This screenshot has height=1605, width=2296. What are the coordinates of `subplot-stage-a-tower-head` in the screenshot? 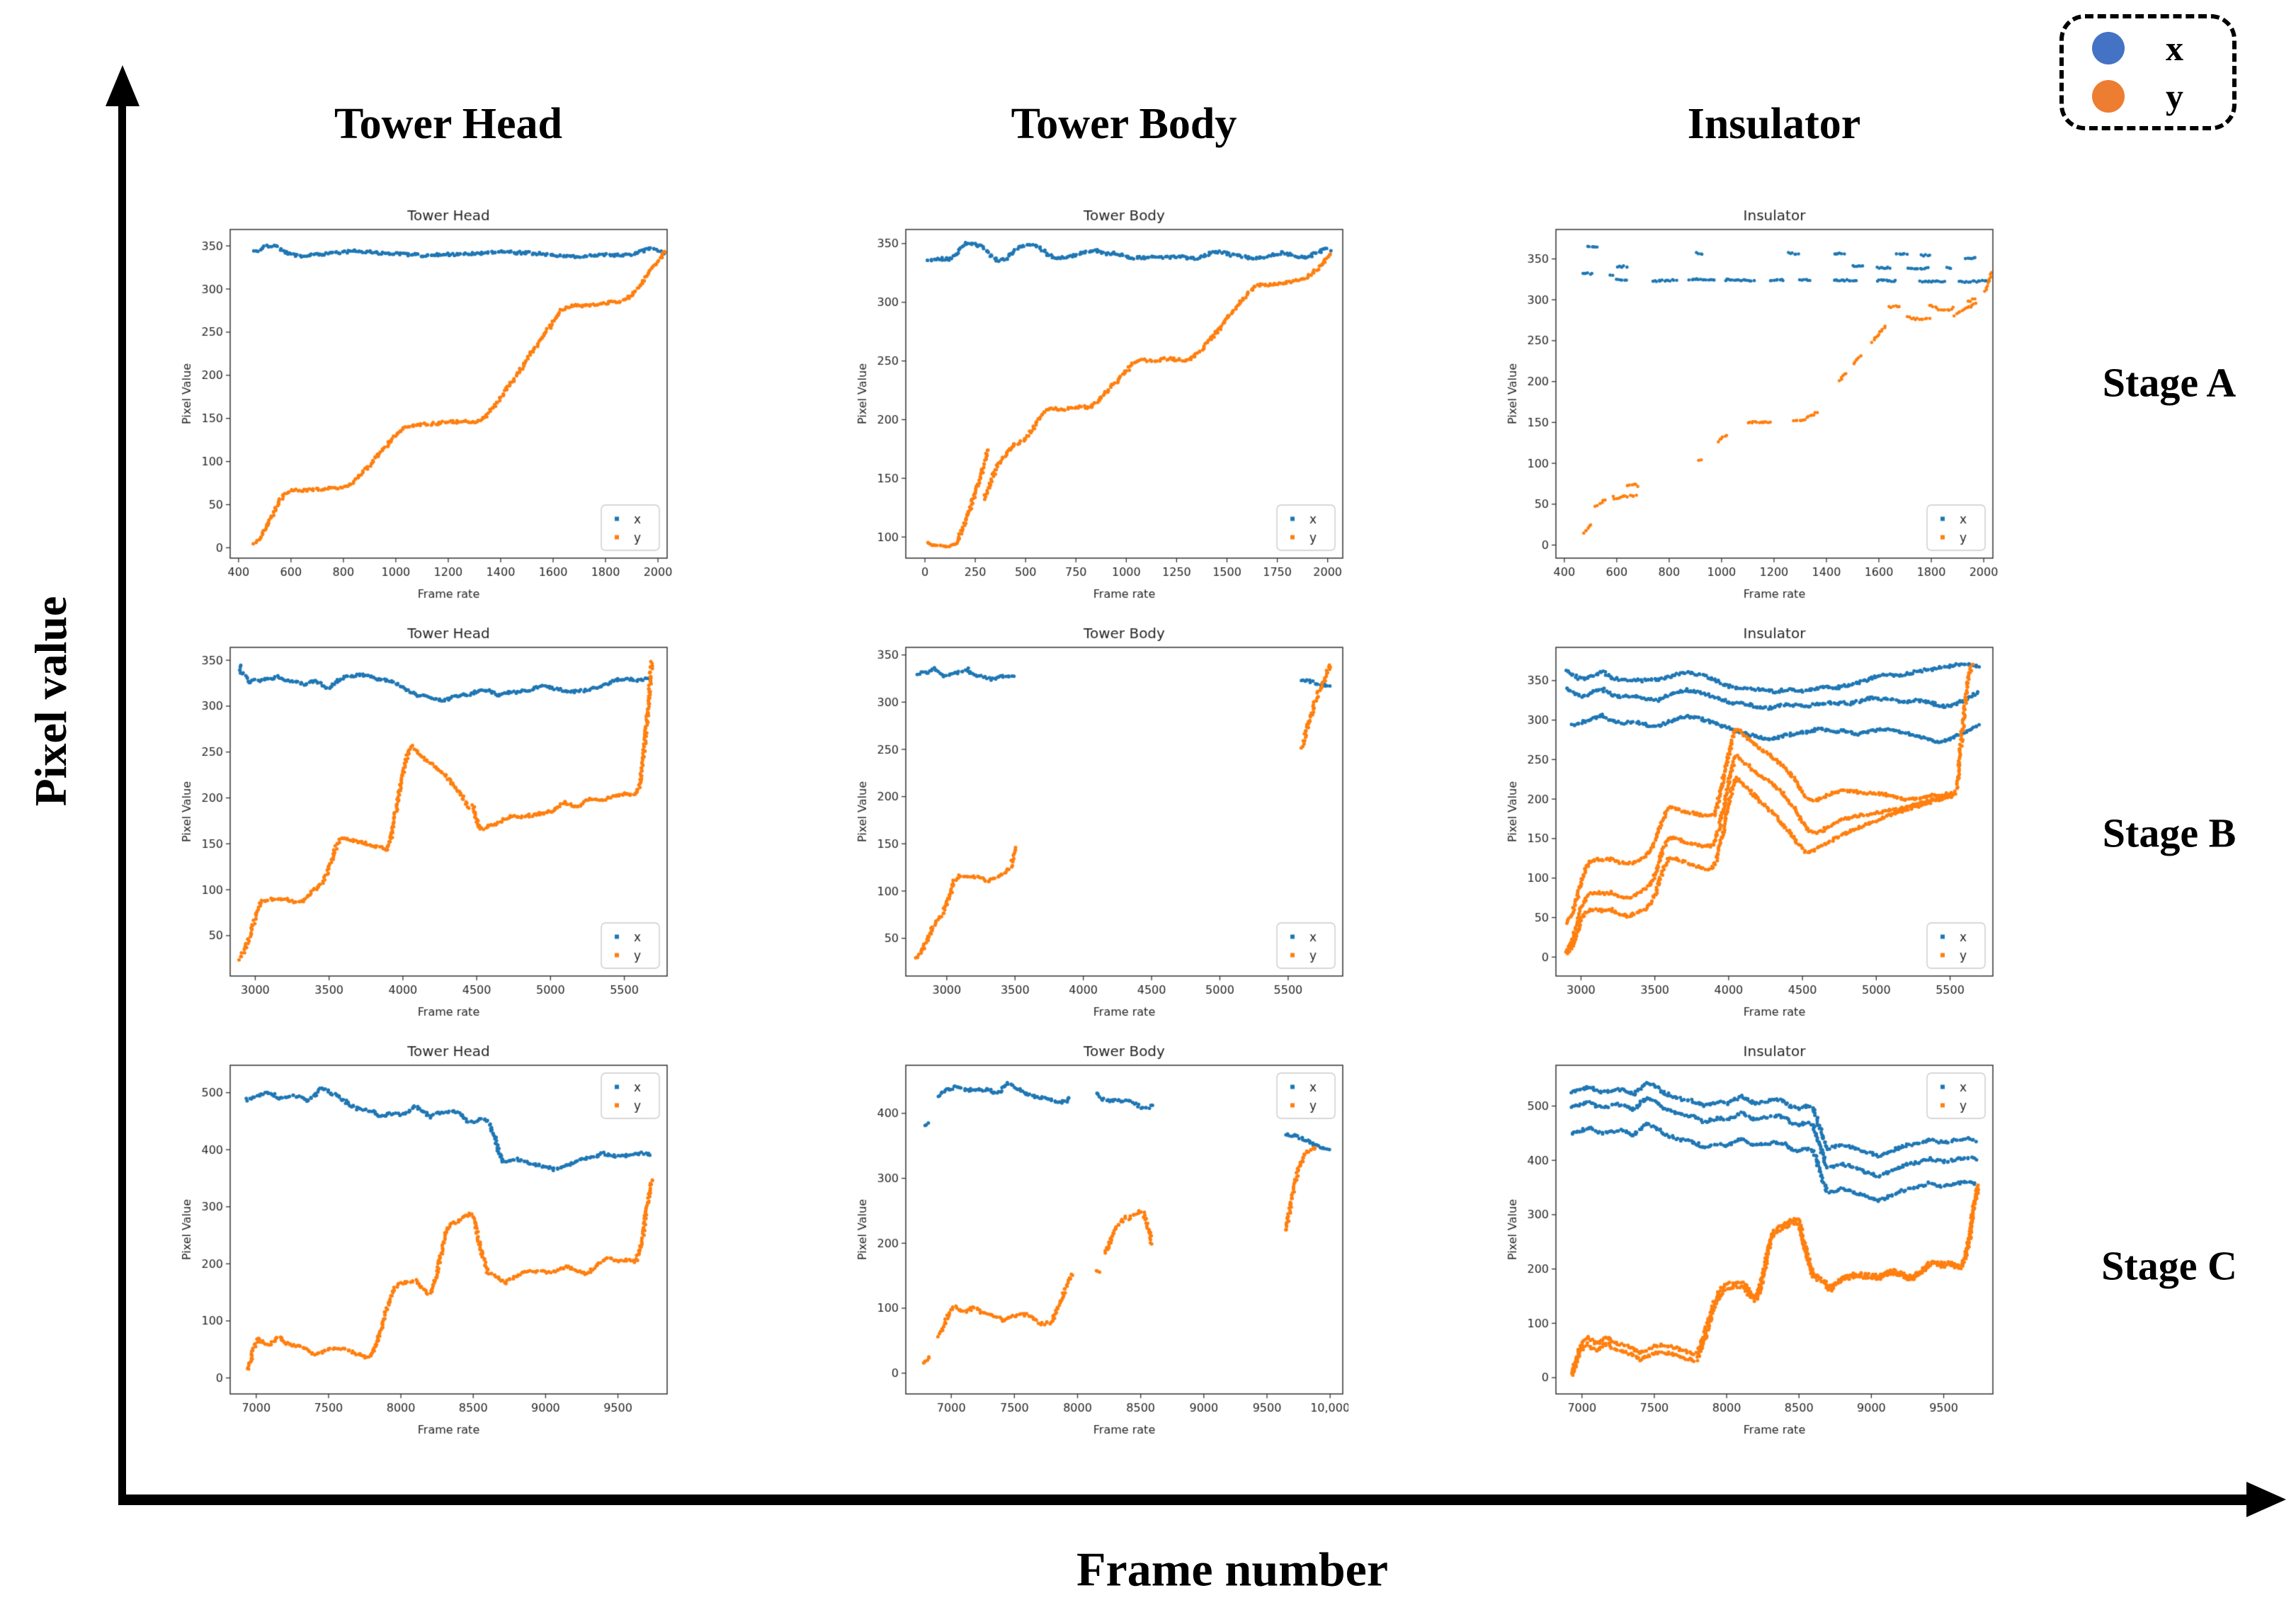 It's located at (425, 408).